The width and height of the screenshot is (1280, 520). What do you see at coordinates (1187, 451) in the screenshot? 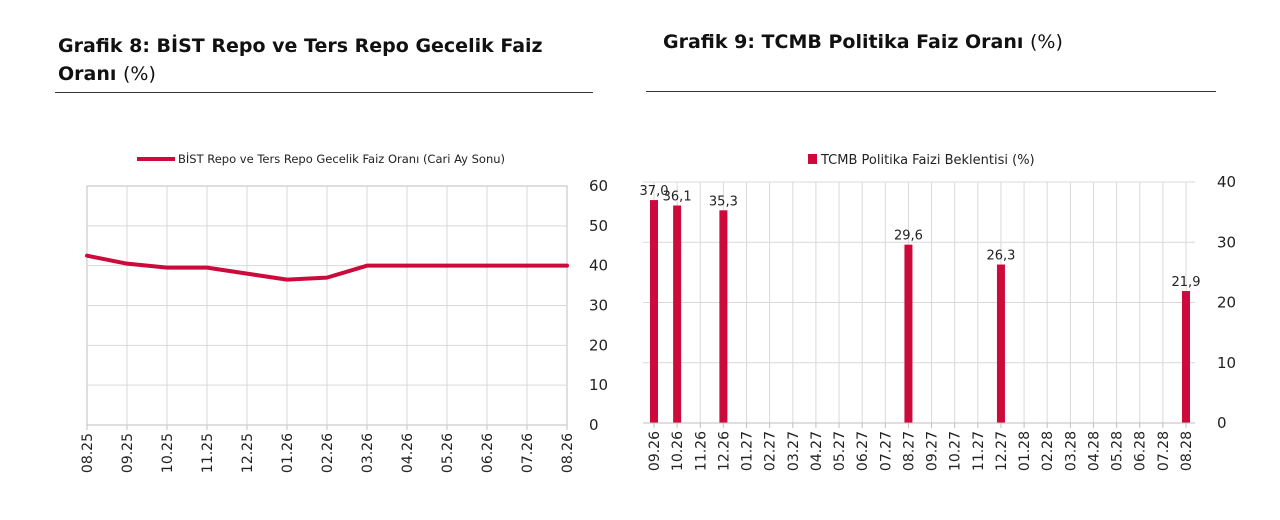
I see `x-tick-label: 08.28` at bounding box center [1187, 451].